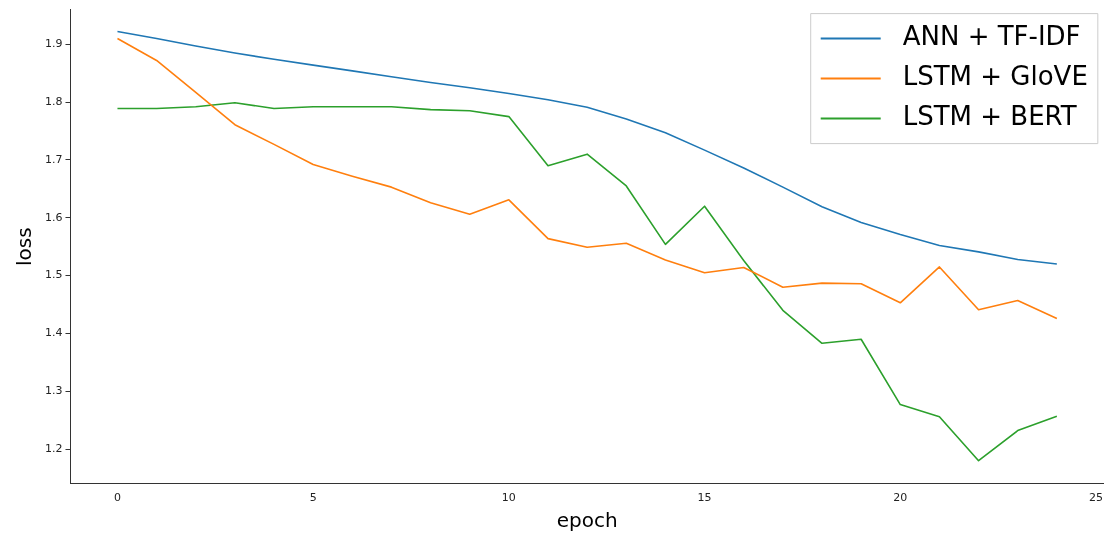  Describe the element at coordinates (313, 498) in the screenshot. I see `x-tick-label: 5` at that location.